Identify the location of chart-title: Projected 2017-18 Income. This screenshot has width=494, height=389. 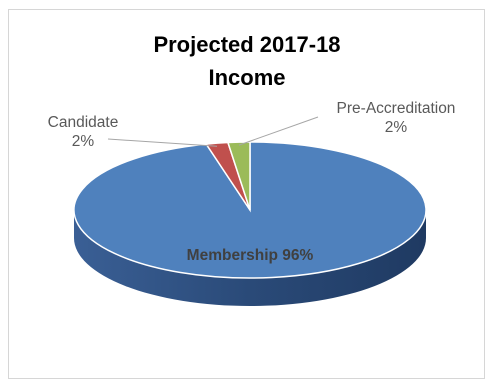
(247, 61).